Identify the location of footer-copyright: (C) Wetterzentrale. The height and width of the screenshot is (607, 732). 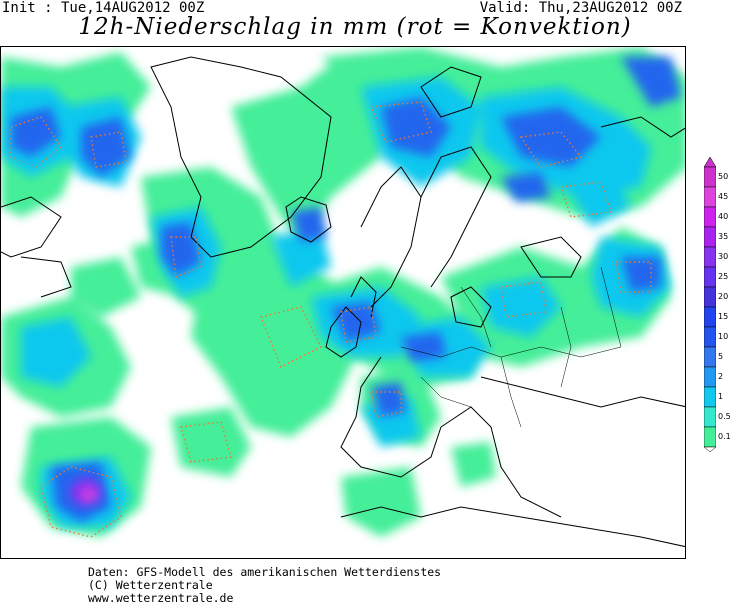
(150, 585).